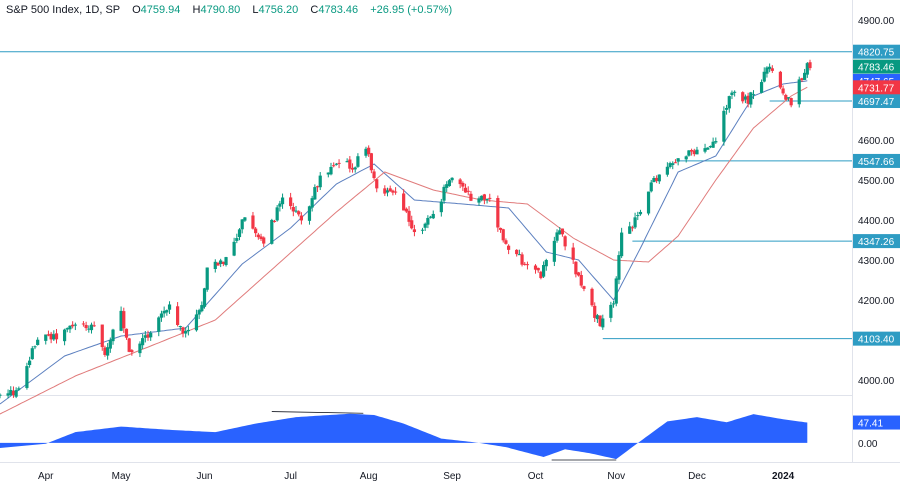  I want to click on time-tick-label: Apr, so click(46, 476).